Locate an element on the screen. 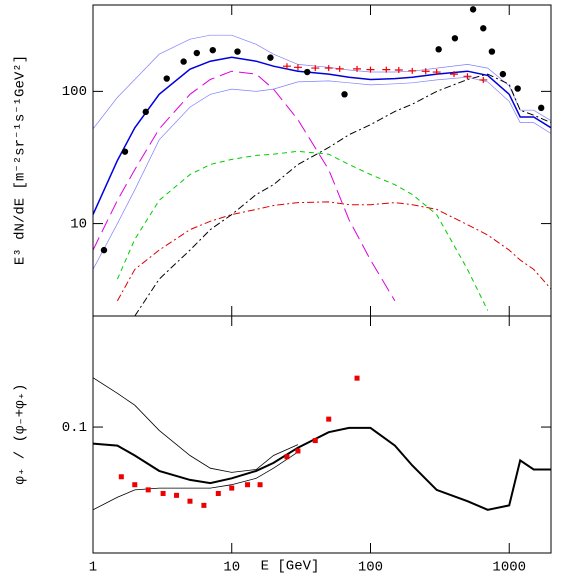 The width and height of the screenshot is (581, 581). y-tick-label: 10 is located at coordinates (78, 224).